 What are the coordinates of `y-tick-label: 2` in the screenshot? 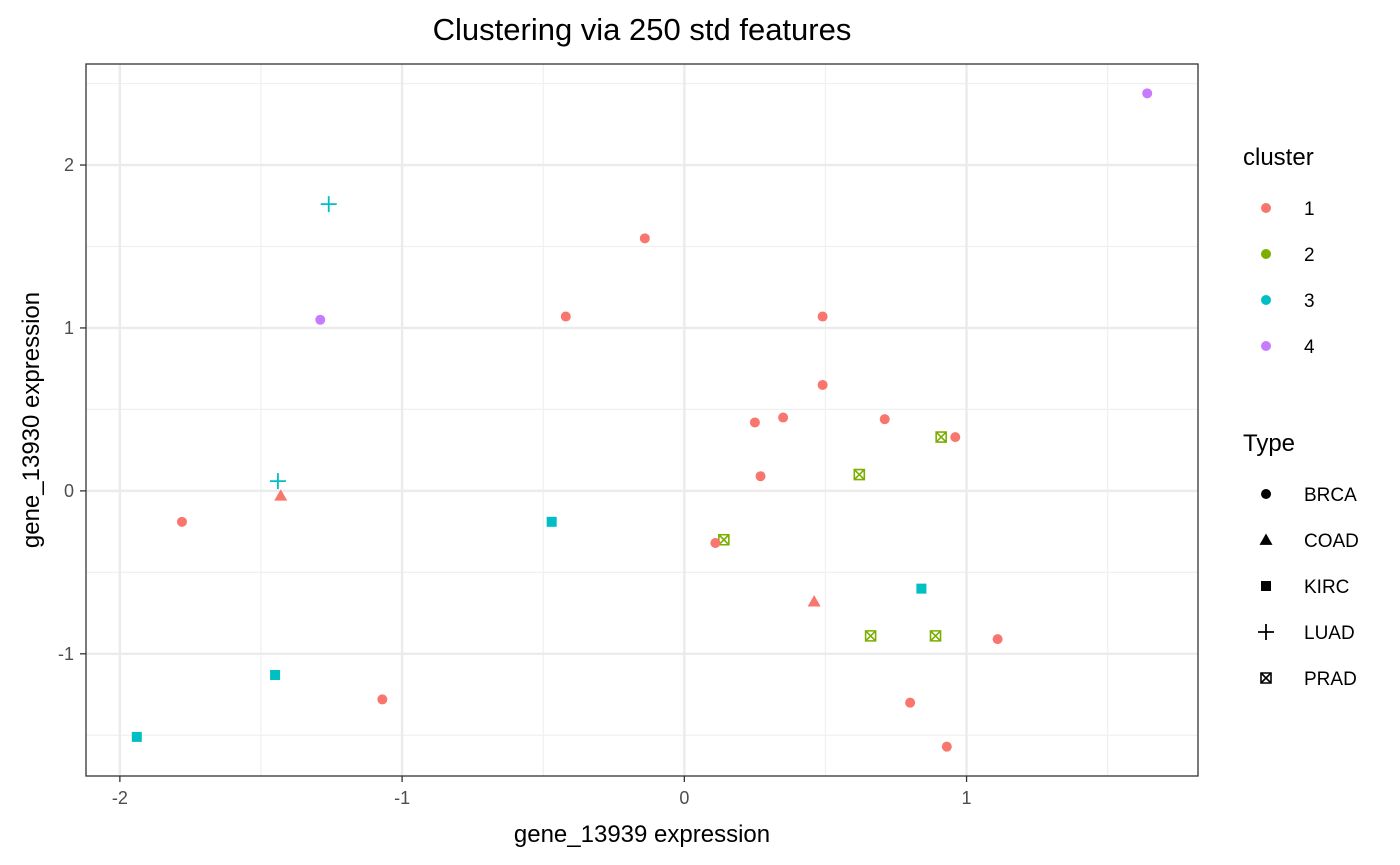 It's located at (69, 165).